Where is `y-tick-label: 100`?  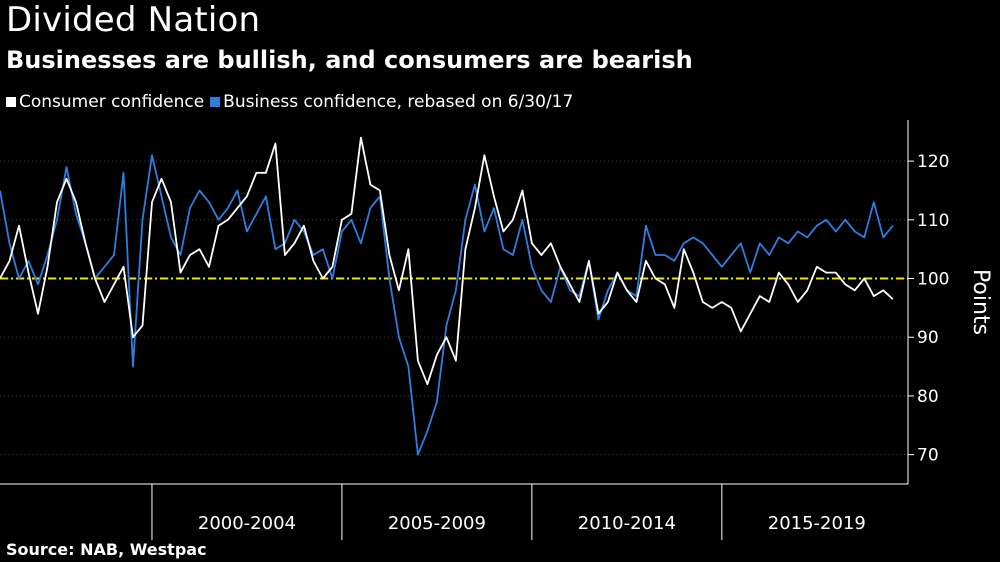 y-tick-label: 100 is located at coordinates (933, 280).